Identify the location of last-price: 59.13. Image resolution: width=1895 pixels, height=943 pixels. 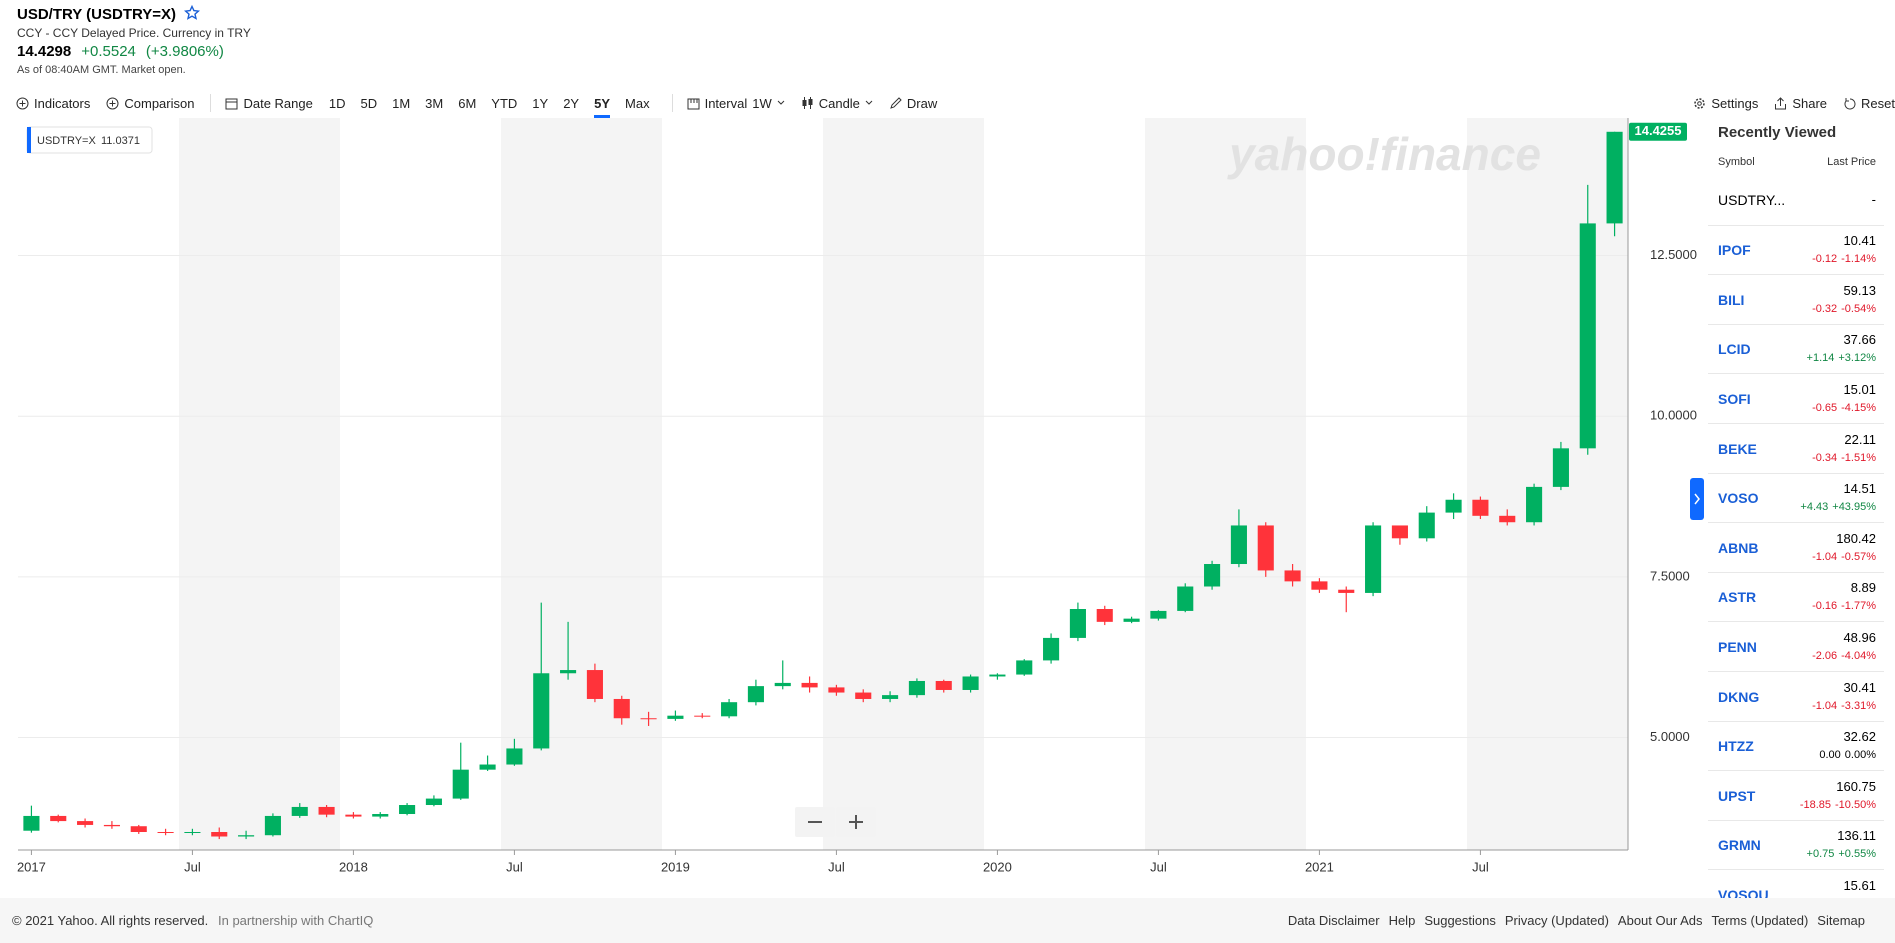
(1859, 290).